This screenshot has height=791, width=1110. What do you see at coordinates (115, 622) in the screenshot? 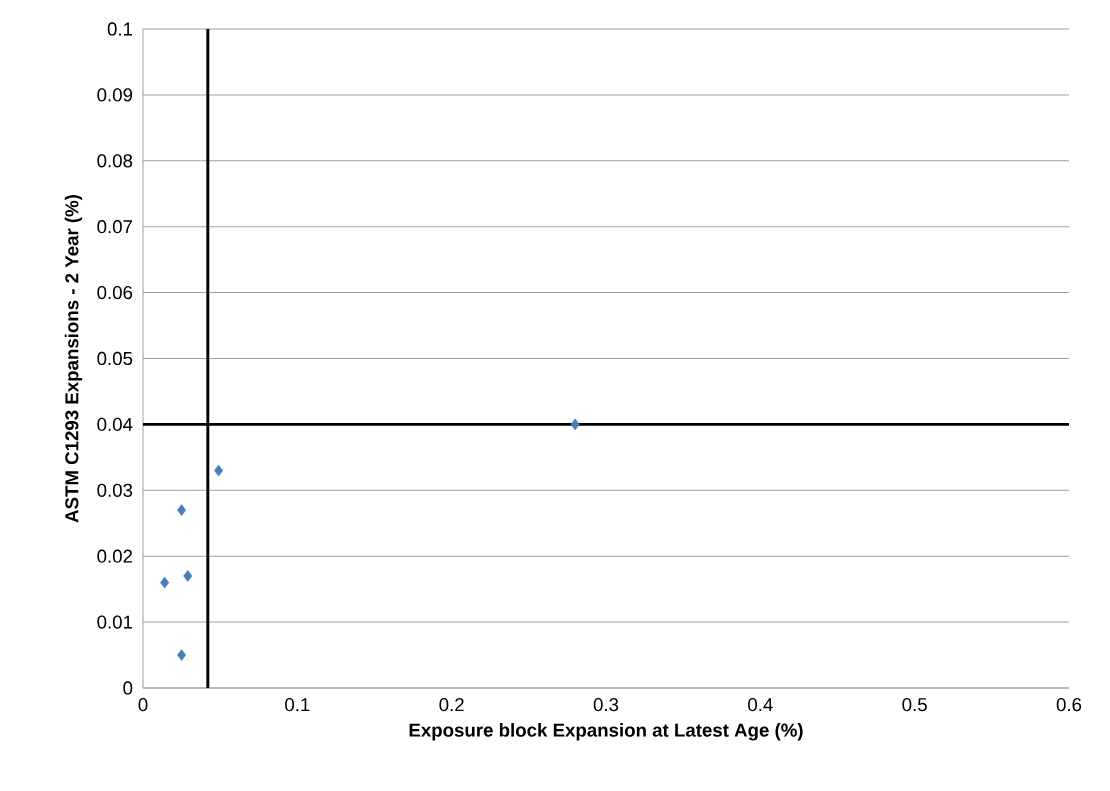
I see `y-tick-label: 0.01` at bounding box center [115, 622].